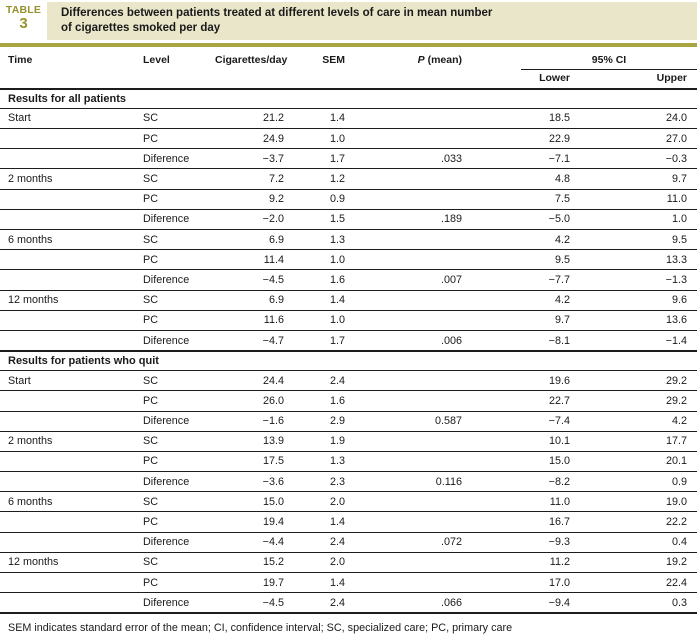 The width and height of the screenshot is (700, 635). What do you see at coordinates (254, 300) in the screenshot?
I see `cigarettes-cell: 6.9` at bounding box center [254, 300].